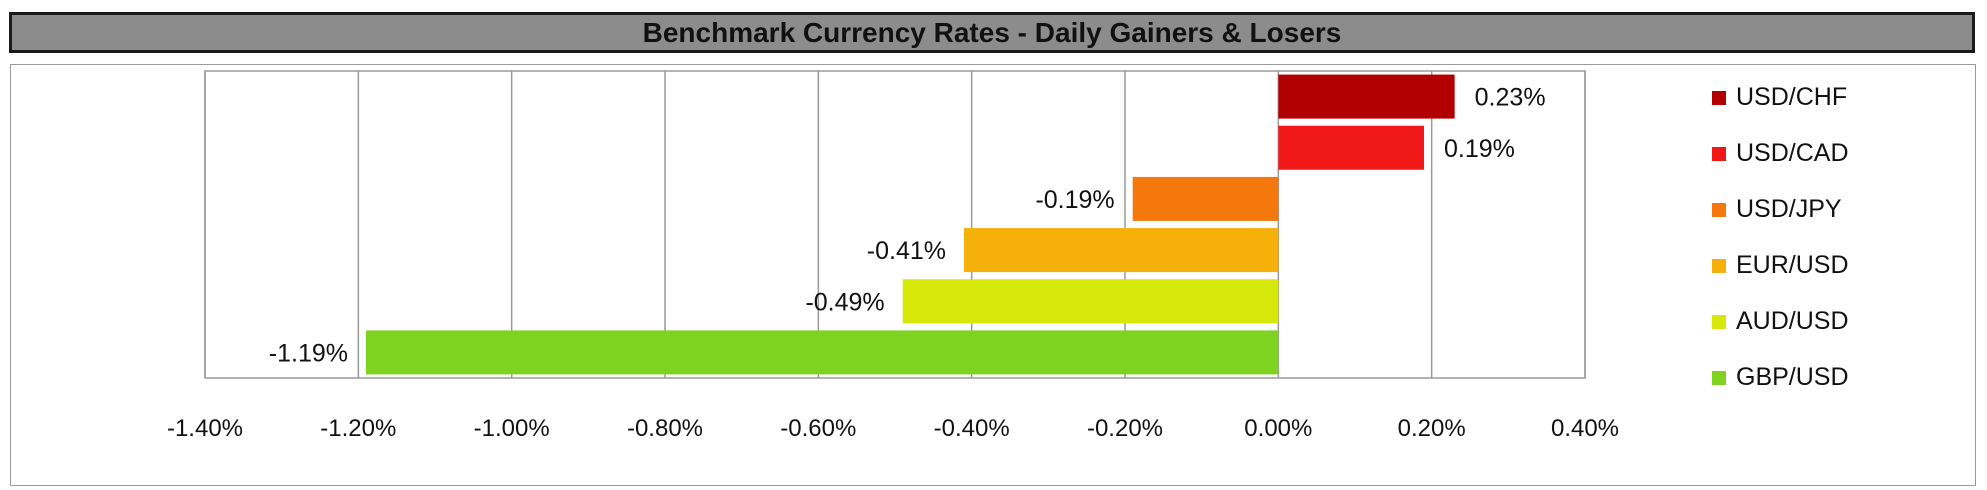 The height and width of the screenshot is (490, 1987). Describe the element at coordinates (1792, 377) in the screenshot. I see `legend-label: GBP/USD` at that location.